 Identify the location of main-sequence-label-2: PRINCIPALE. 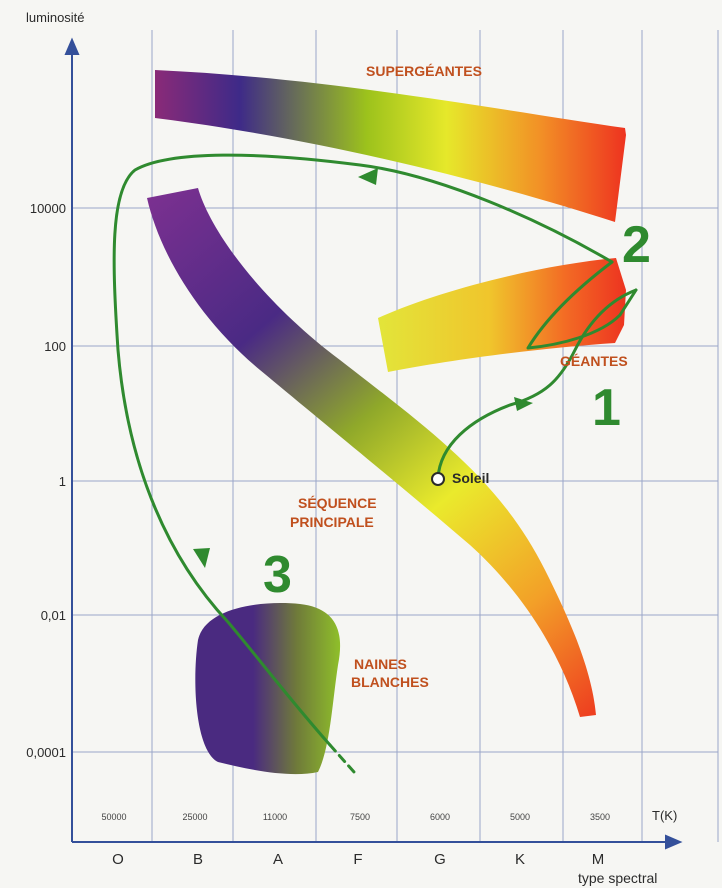
(332, 522).